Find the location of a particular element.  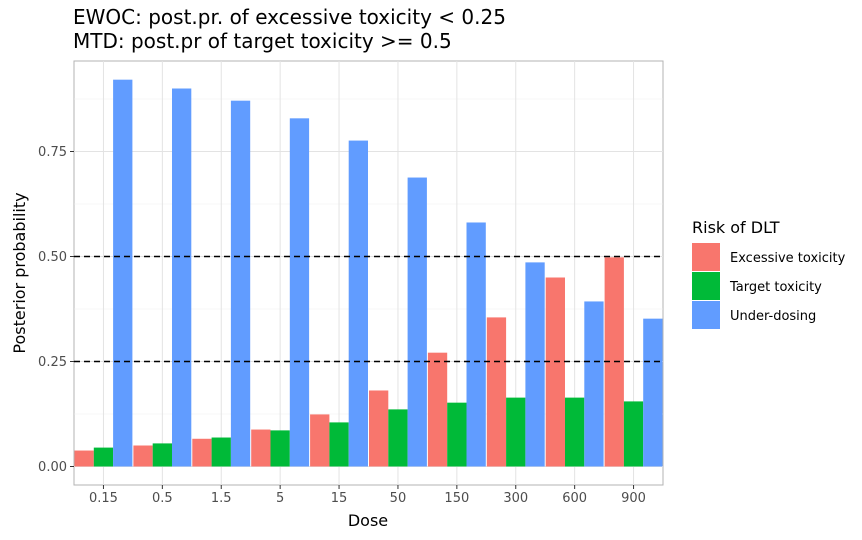

bar-target-toxicity-0.15 is located at coordinates (103, 457).